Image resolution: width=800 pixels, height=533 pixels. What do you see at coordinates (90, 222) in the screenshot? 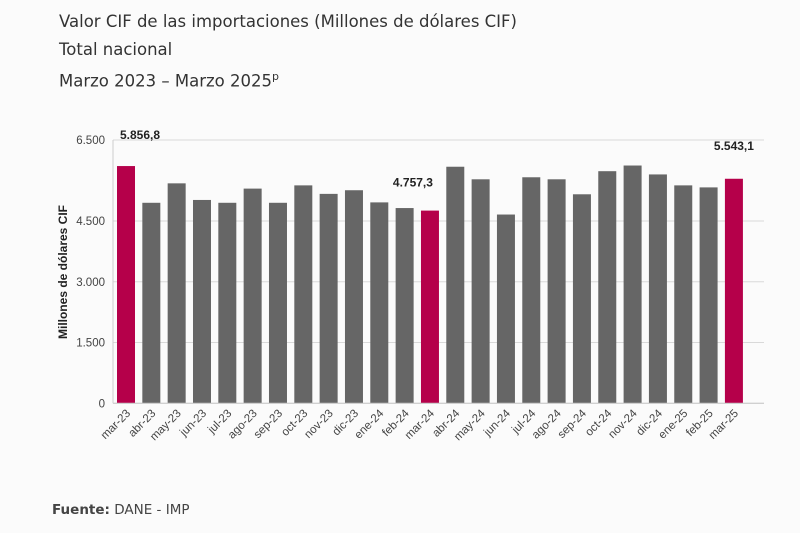
I see `y-tick-label: 4.500` at bounding box center [90, 222].